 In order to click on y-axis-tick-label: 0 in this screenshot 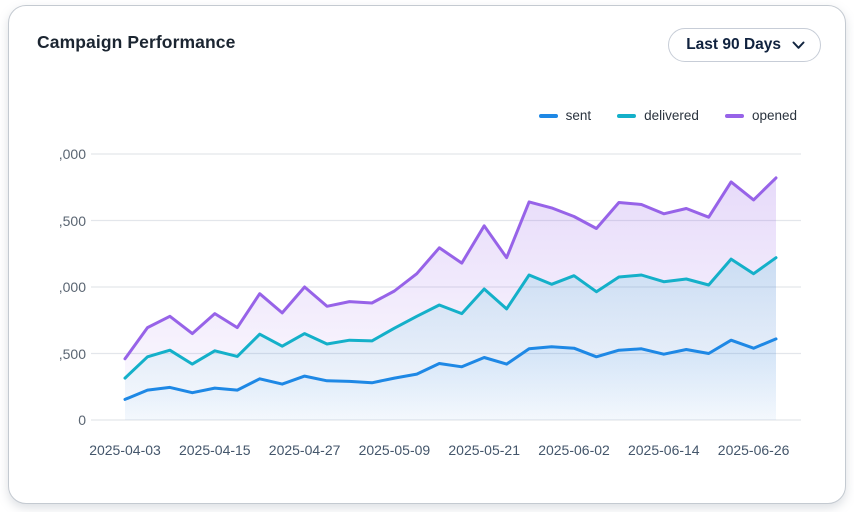, I will do `click(82, 420)`.